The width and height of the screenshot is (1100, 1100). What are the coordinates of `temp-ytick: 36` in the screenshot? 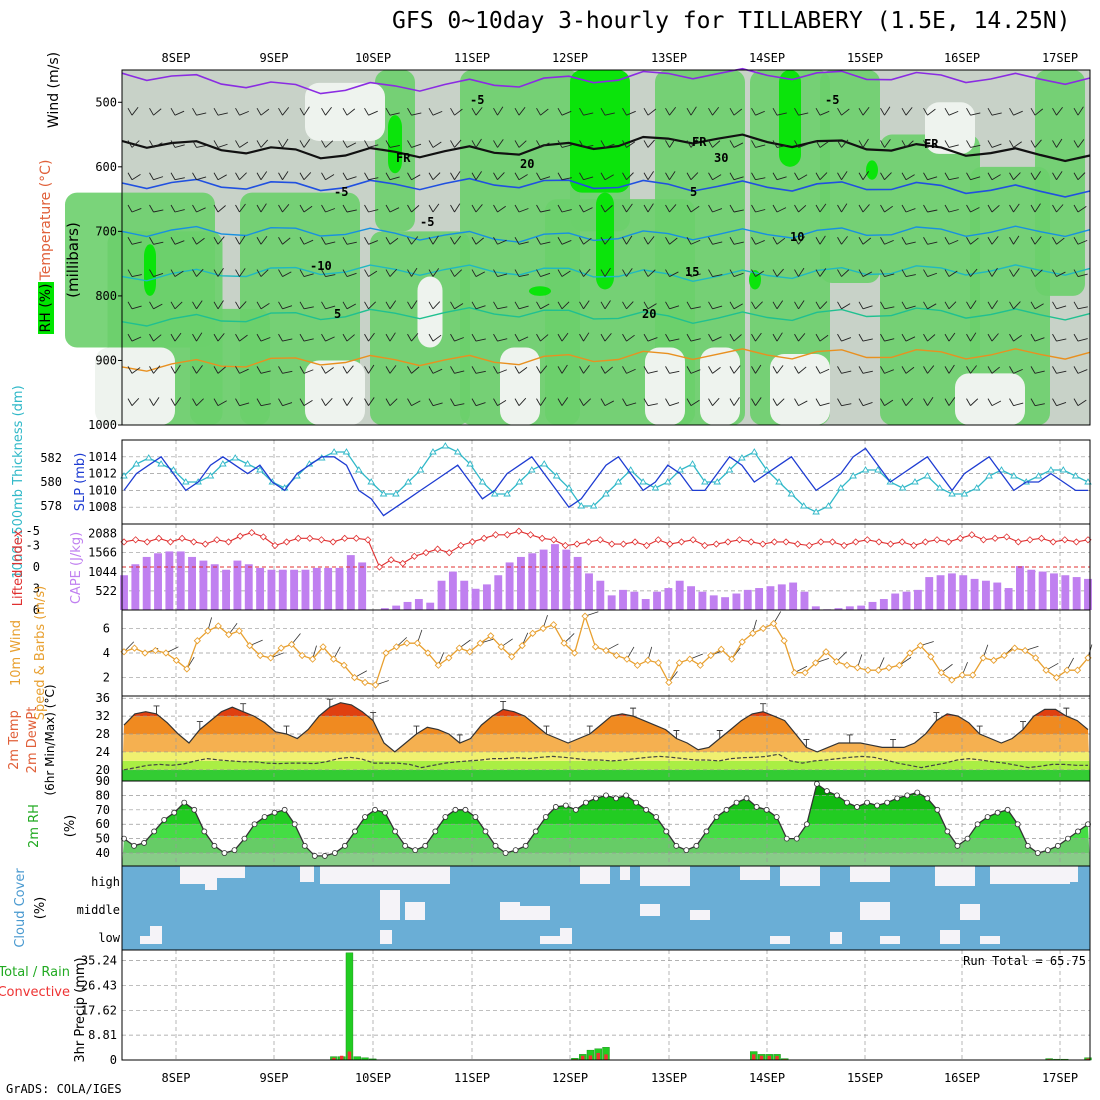 It's located at (103, 698).